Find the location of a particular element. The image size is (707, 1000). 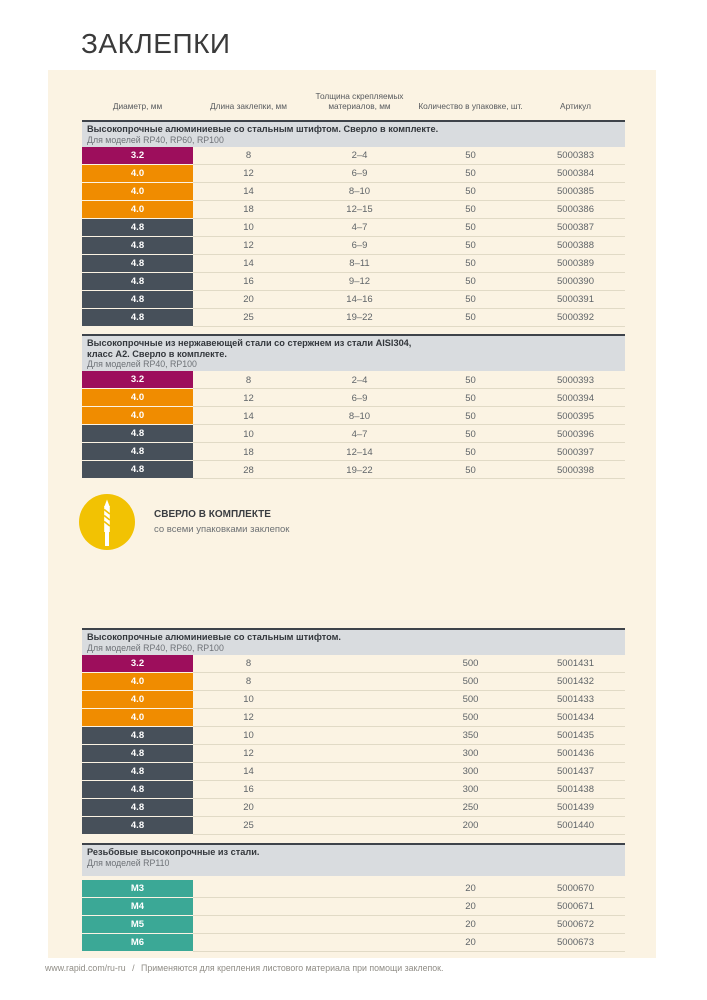

thickness-cell: 12–15 is located at coordinates (359, 209).